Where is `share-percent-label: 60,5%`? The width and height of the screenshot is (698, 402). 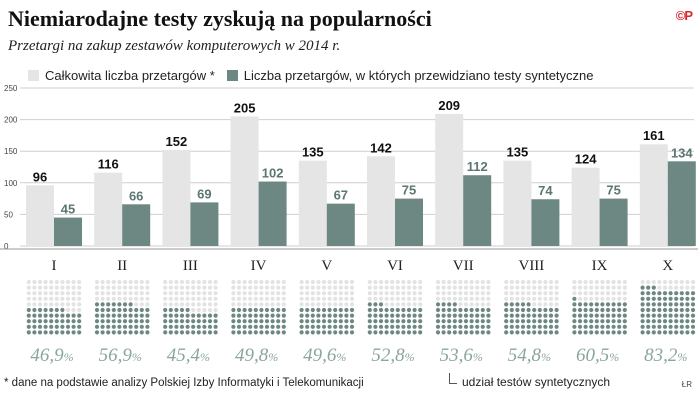
share-percent-label: 60,5% is located at coordinates (597, 355).